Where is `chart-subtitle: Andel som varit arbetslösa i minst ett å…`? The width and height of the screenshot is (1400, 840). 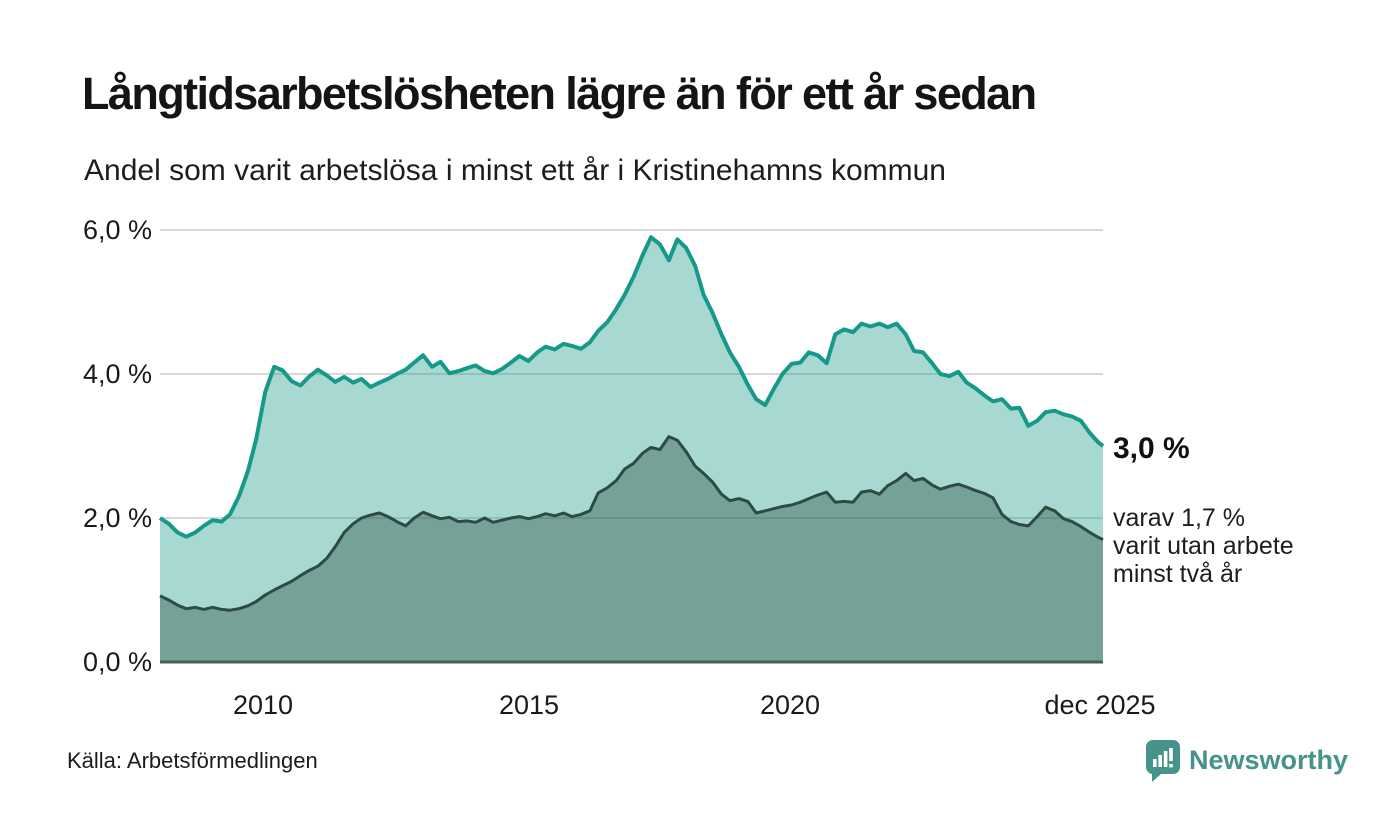 chart-subtitle: Andel som varit arbetslösa i minst ett å… is located at coordinates (515, 170).